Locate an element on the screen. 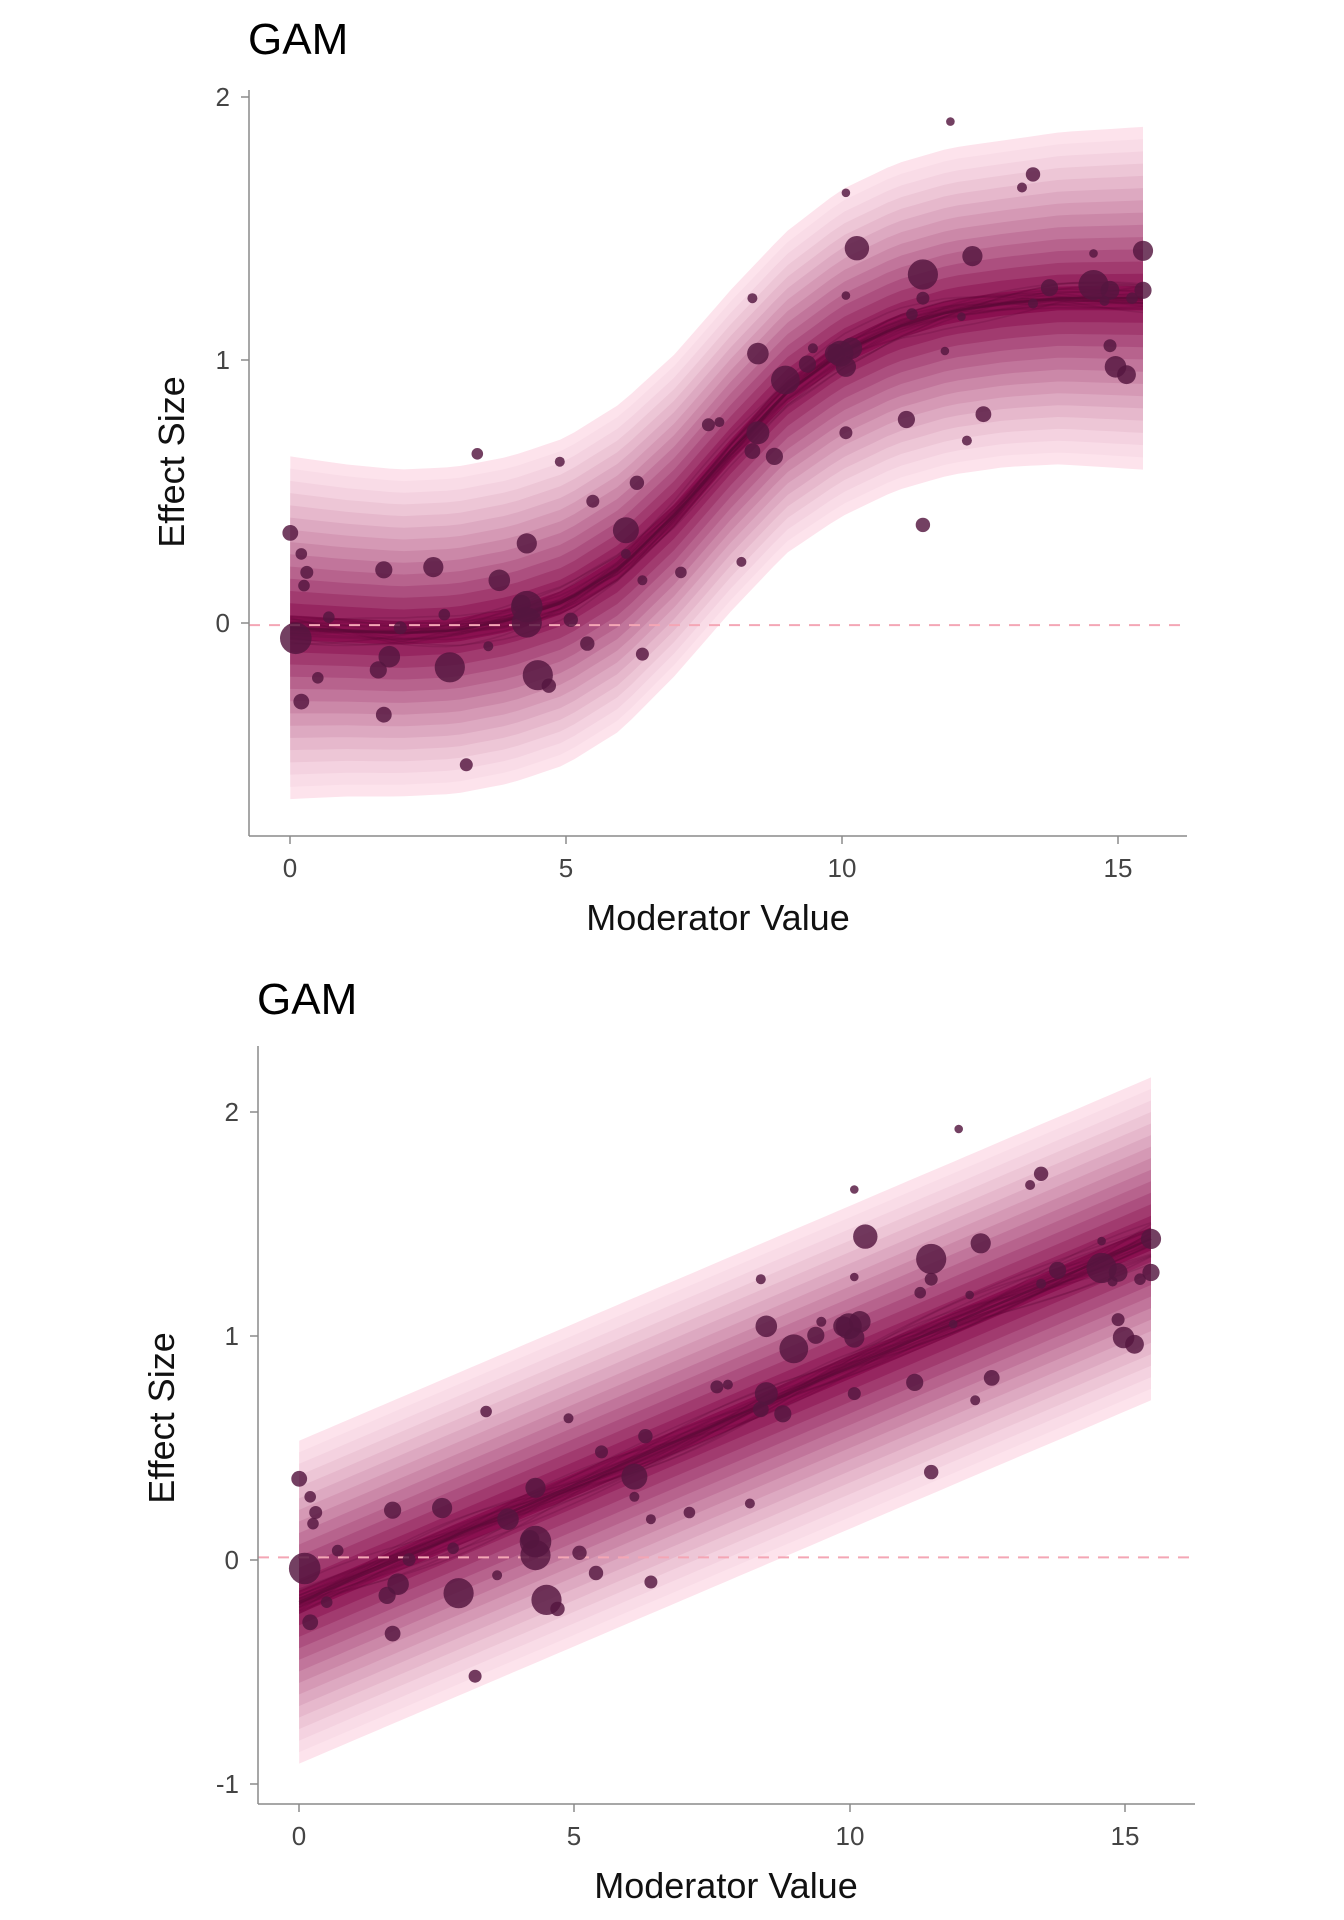 The width and height of the screenshot is (1344, 1920). chart-title: GAM is located at coordinates (298, 39).